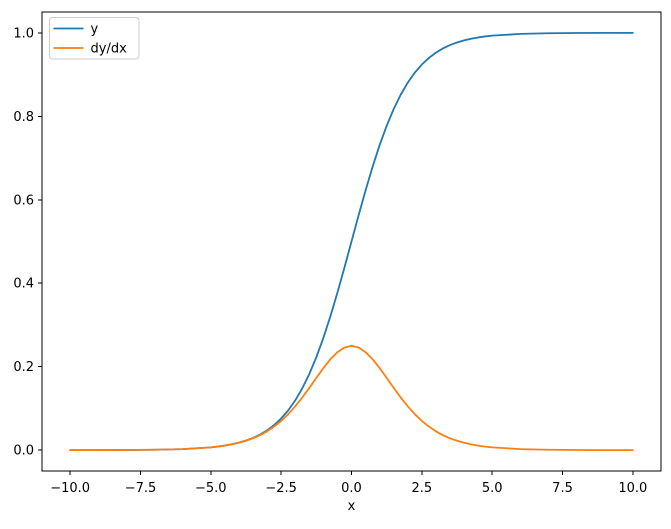  I want to click on legend-label: dy/dx, so click(109, 49).